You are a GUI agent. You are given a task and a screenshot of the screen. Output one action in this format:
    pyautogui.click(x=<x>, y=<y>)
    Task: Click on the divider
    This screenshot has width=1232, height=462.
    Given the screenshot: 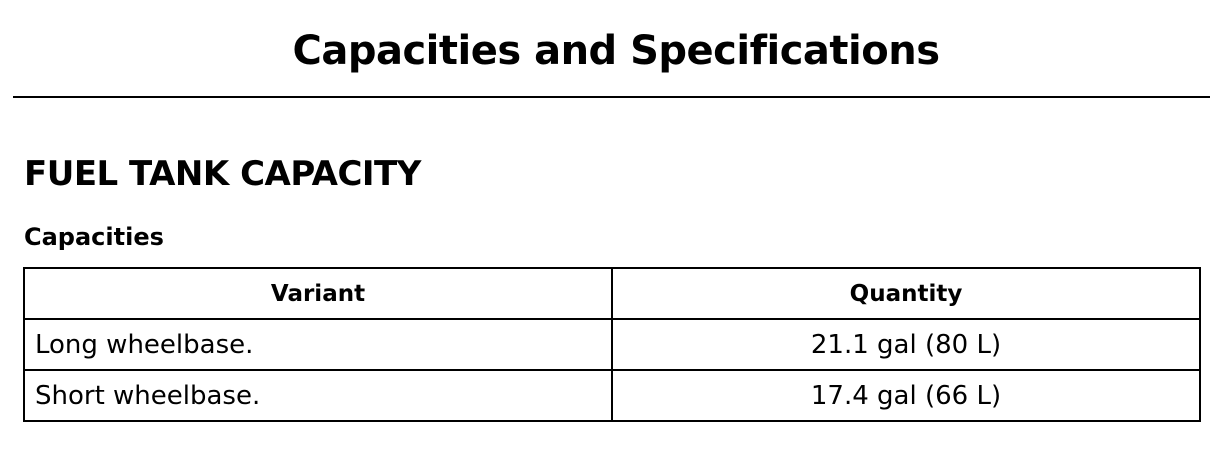 What is the action you would take?
    pyautogui.click(x=611, y=97)
    